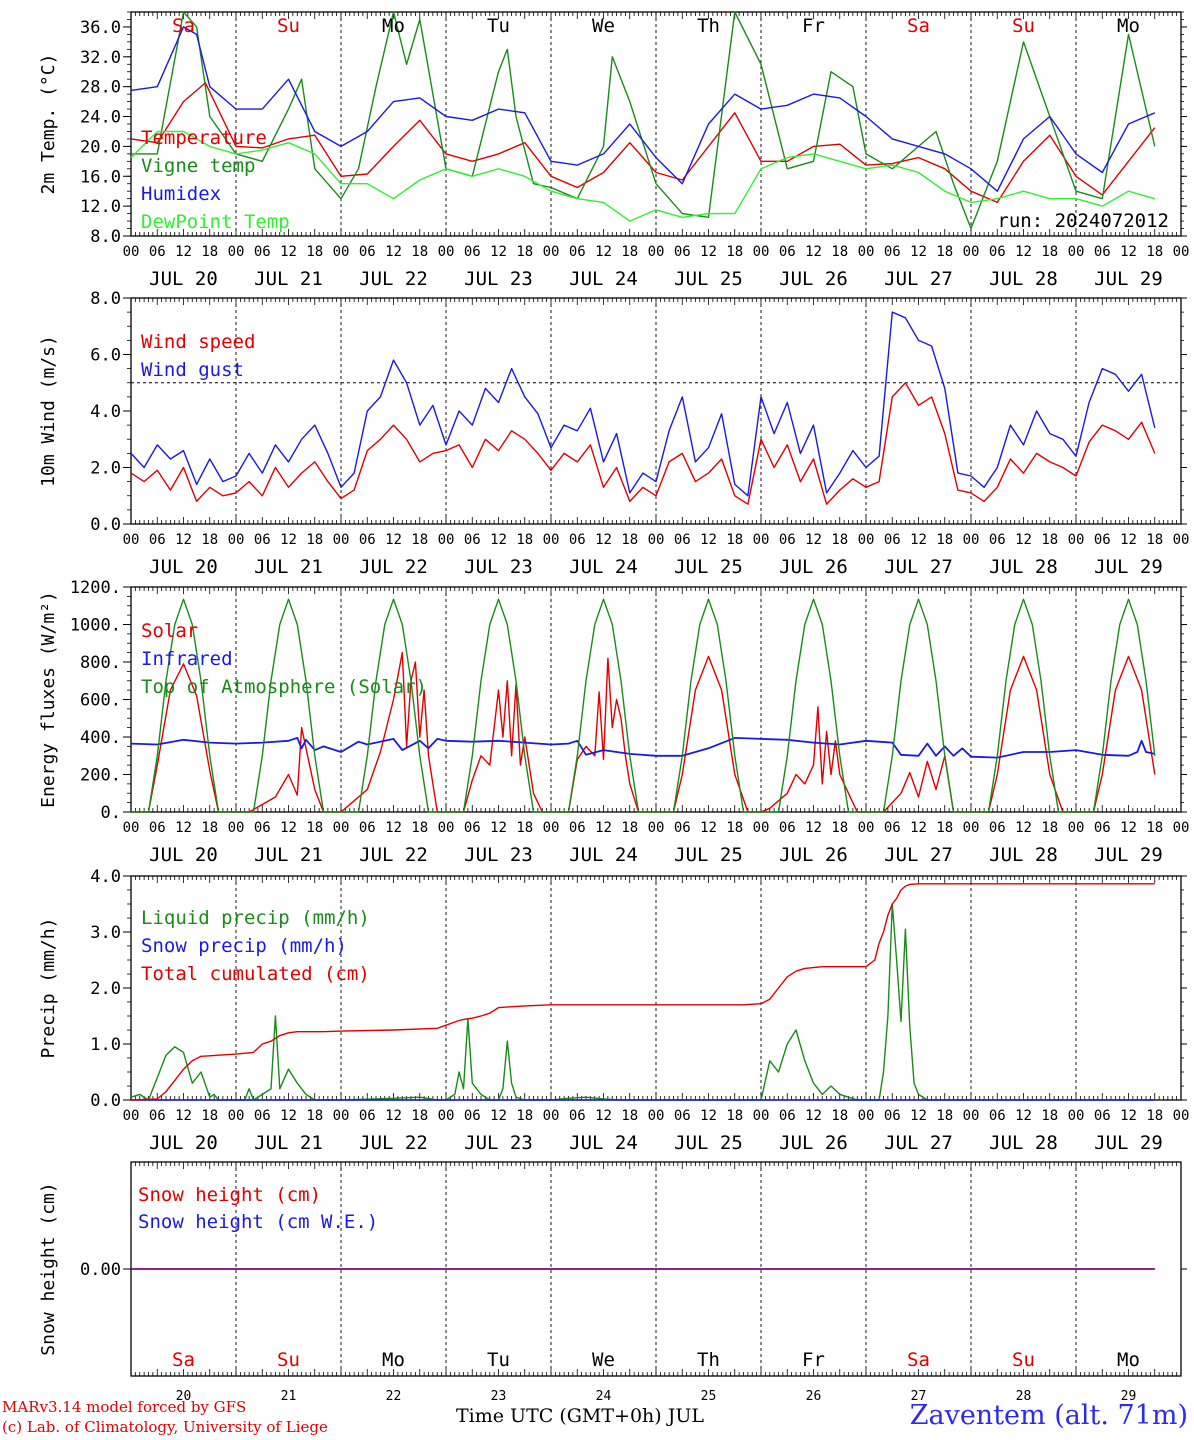 This screenshot has width=1194, height=1440. I want to click on legend-entry: Wind gust, so click(192, 370).